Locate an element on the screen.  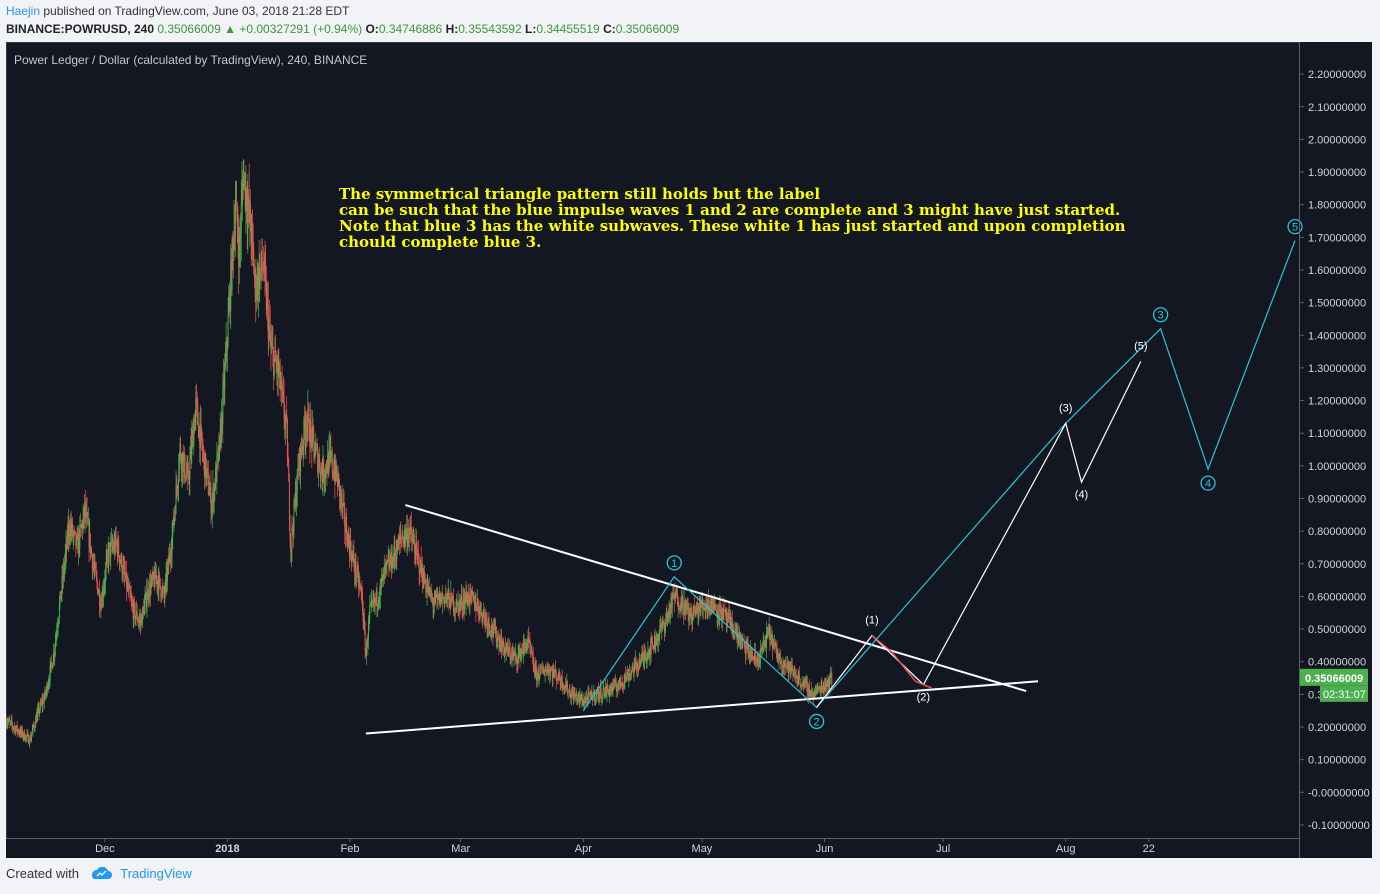
price-tick-label: 1.10000000 is located at coordinates (1337, 434).